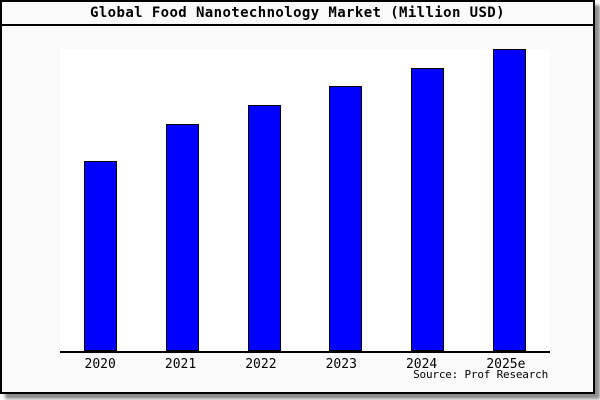 The image size is (600, 400). Describe the element at coordinates (261, 364) in the screenshot. I see `xlabel-2022: 2022` at that location.